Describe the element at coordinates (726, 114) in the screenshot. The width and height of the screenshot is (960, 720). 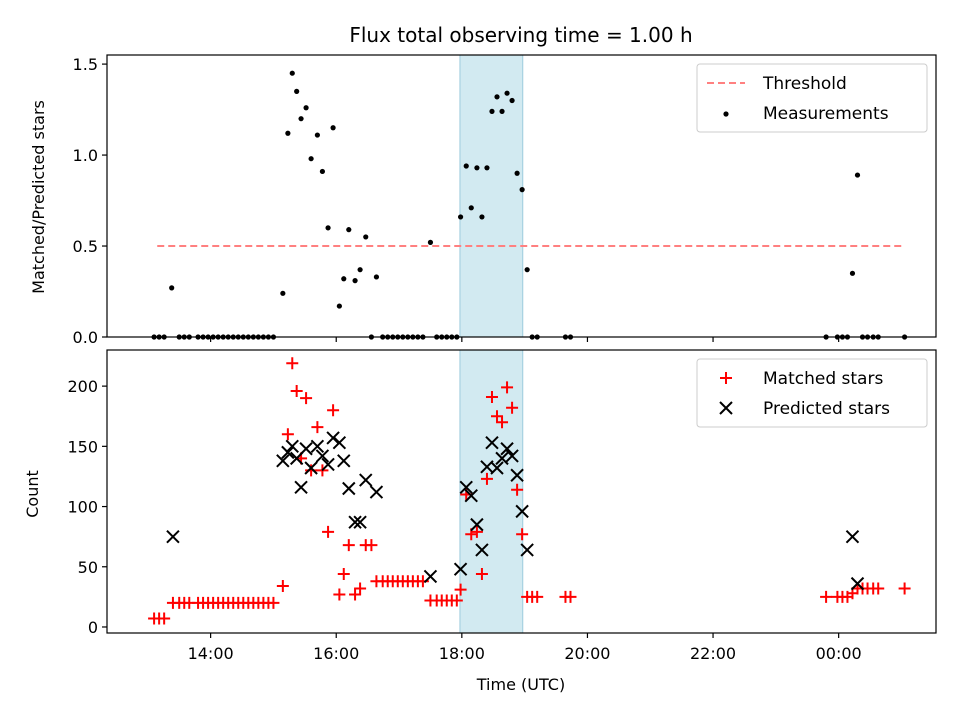
I see `legend-measurement-swatch` at that location.